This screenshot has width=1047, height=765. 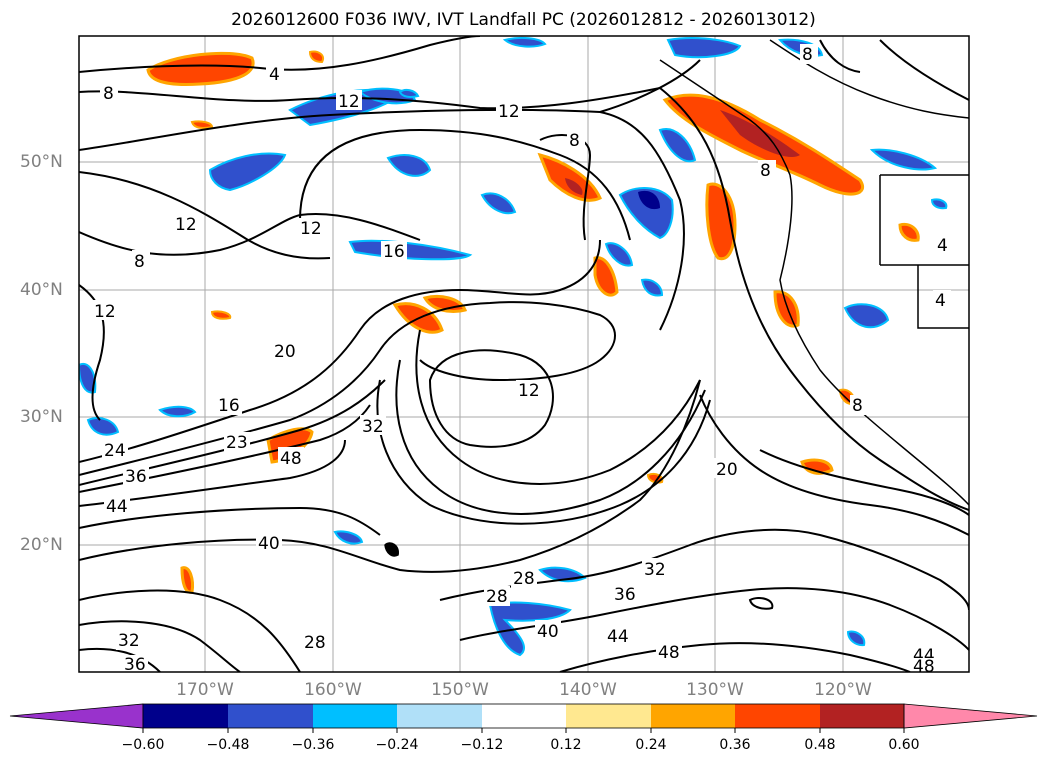 I want to click on colorbar-extend-high, so click(x=970, y=716).